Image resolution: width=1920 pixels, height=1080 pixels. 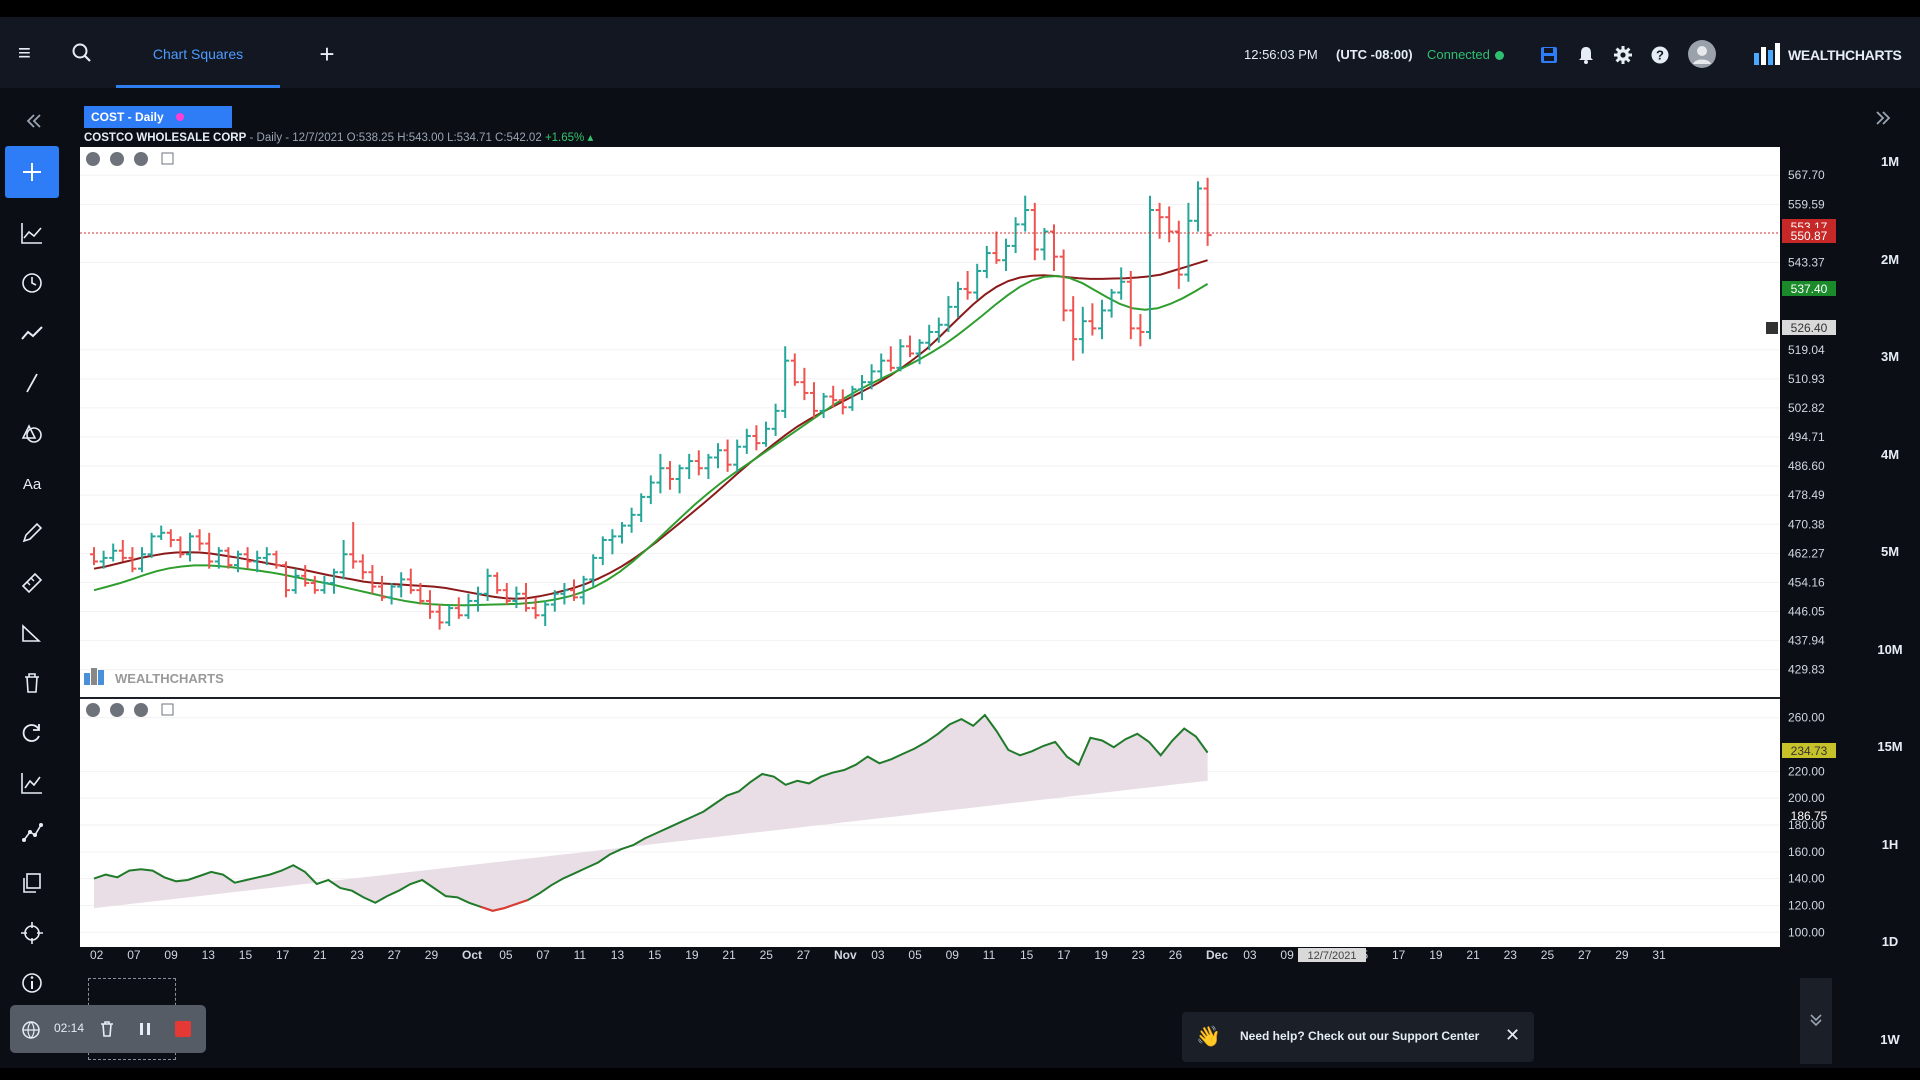 What do you see at coordinates (327, 54) in the screenshot?
I see `add-tab-button: +` at bounding box center [327, 54].